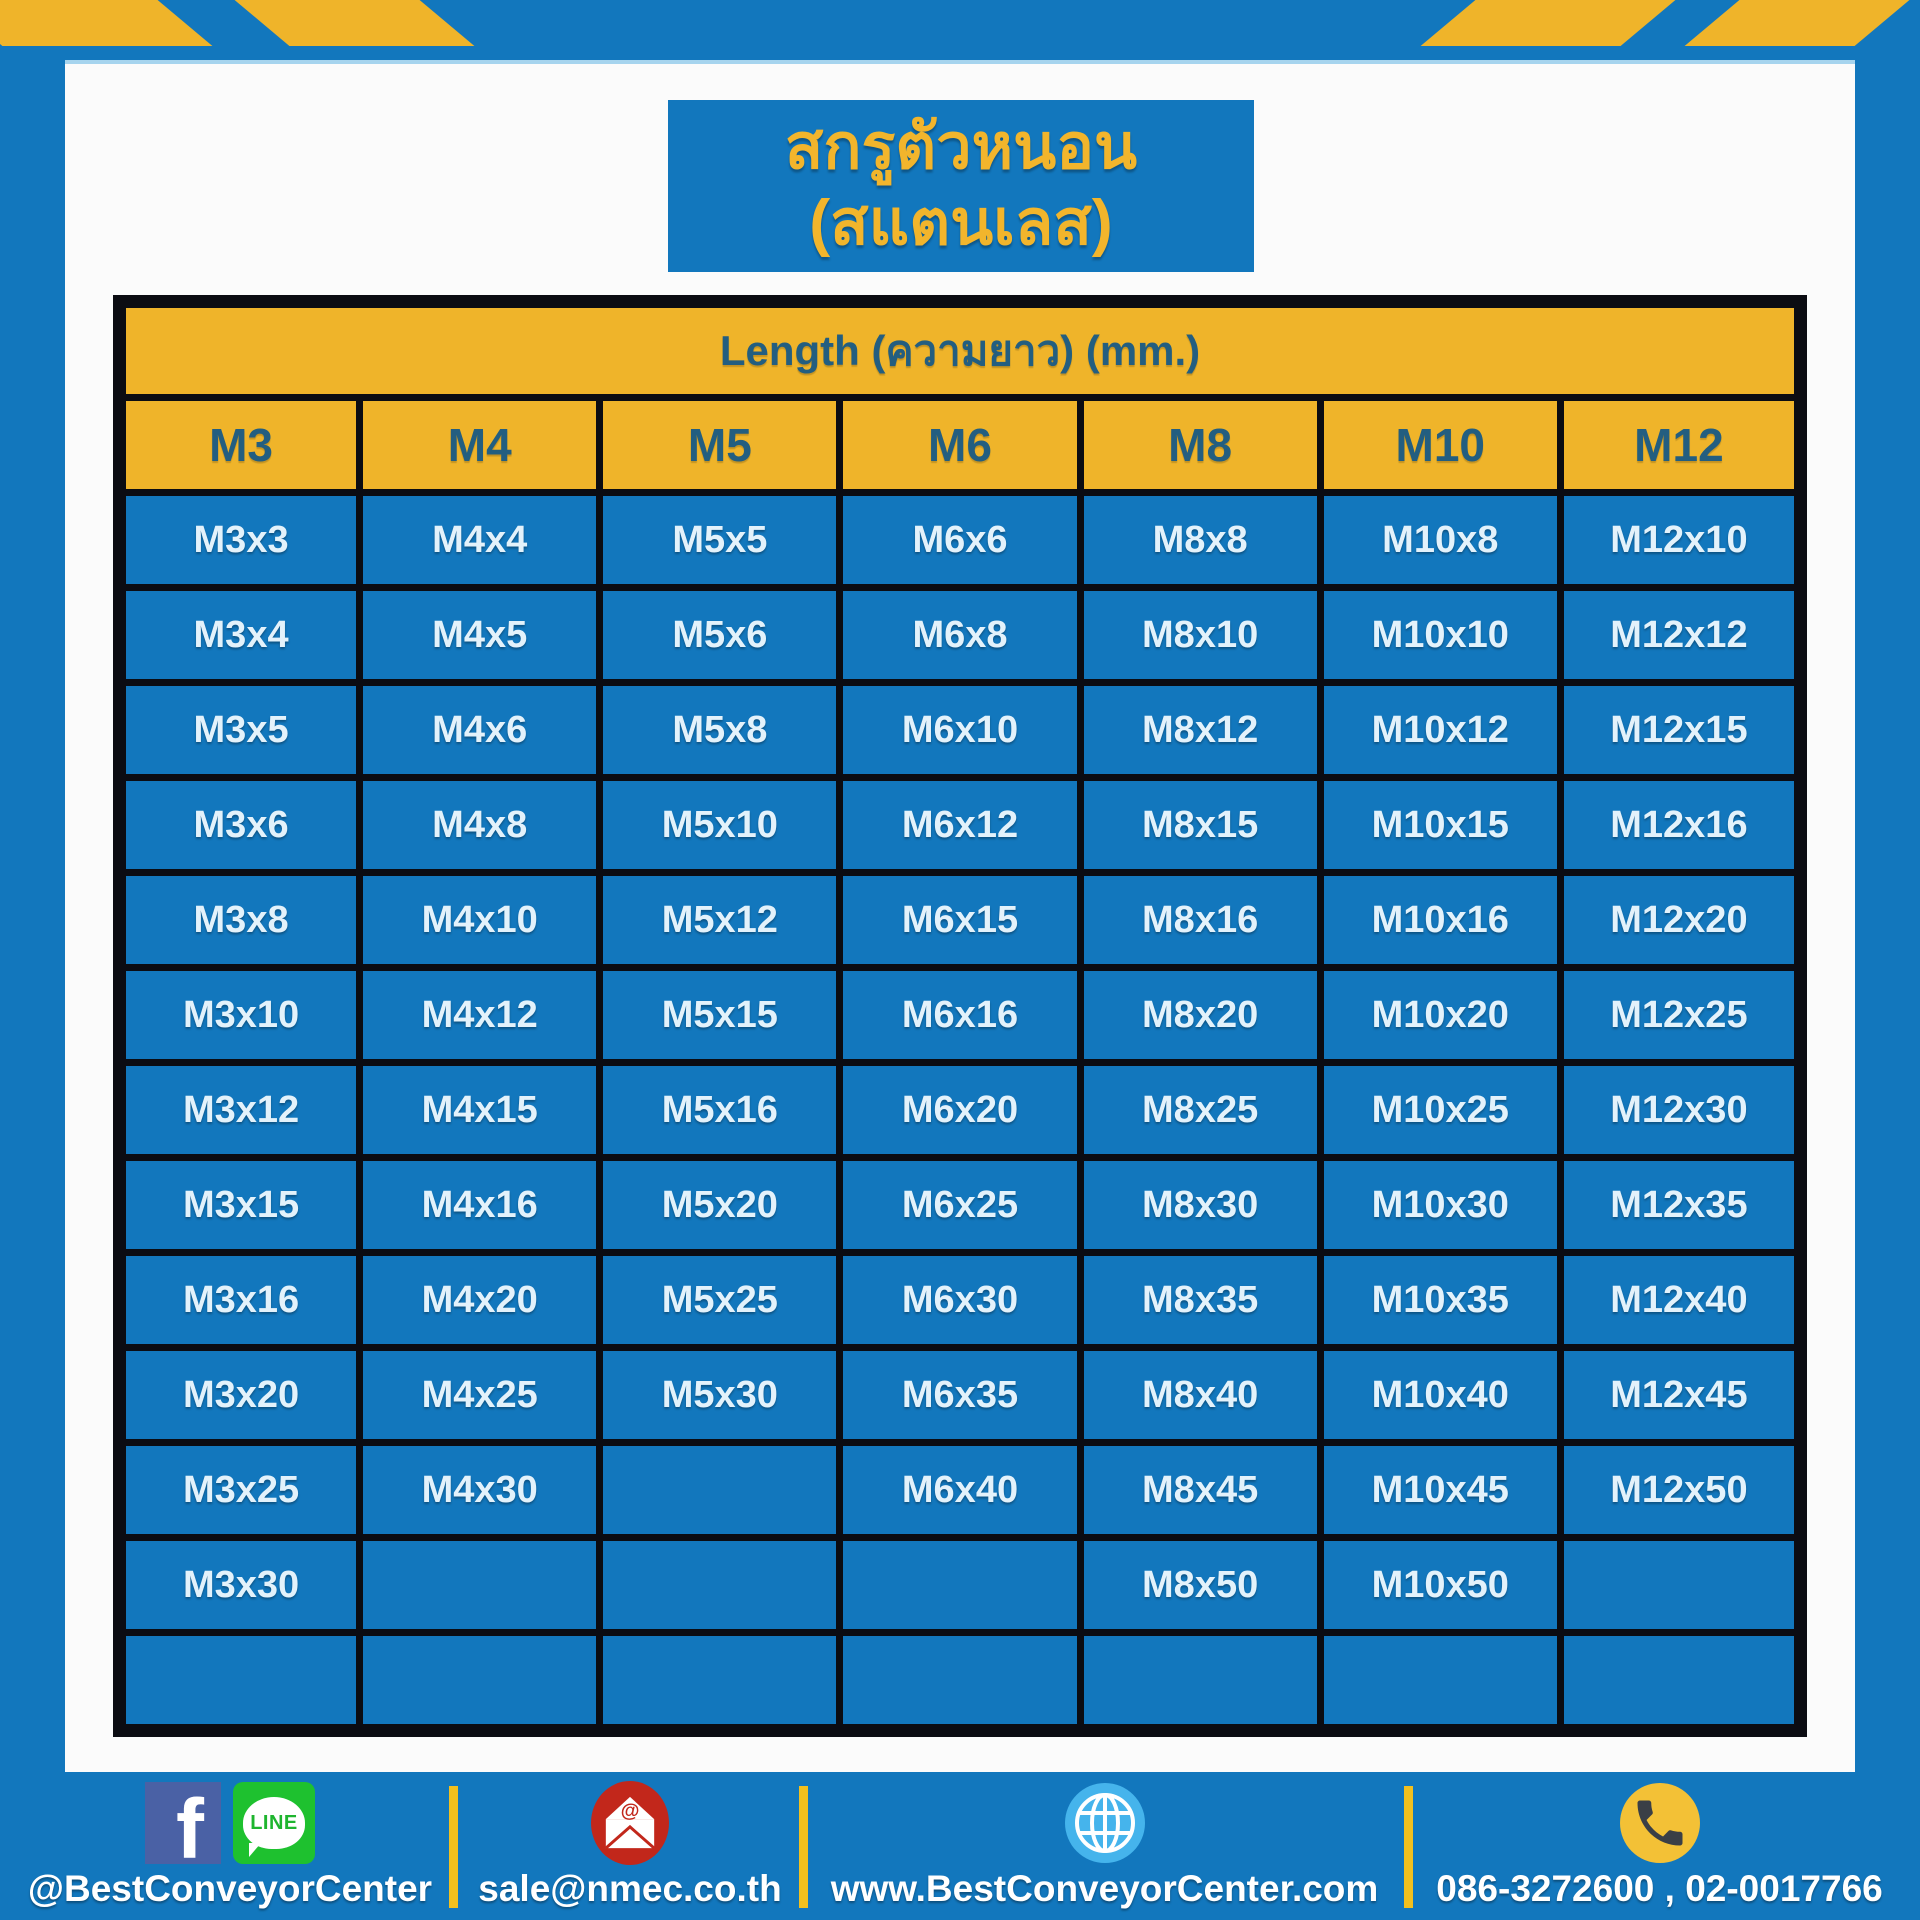  I want to click on column-header-m10: M10, so click(1440, 445).